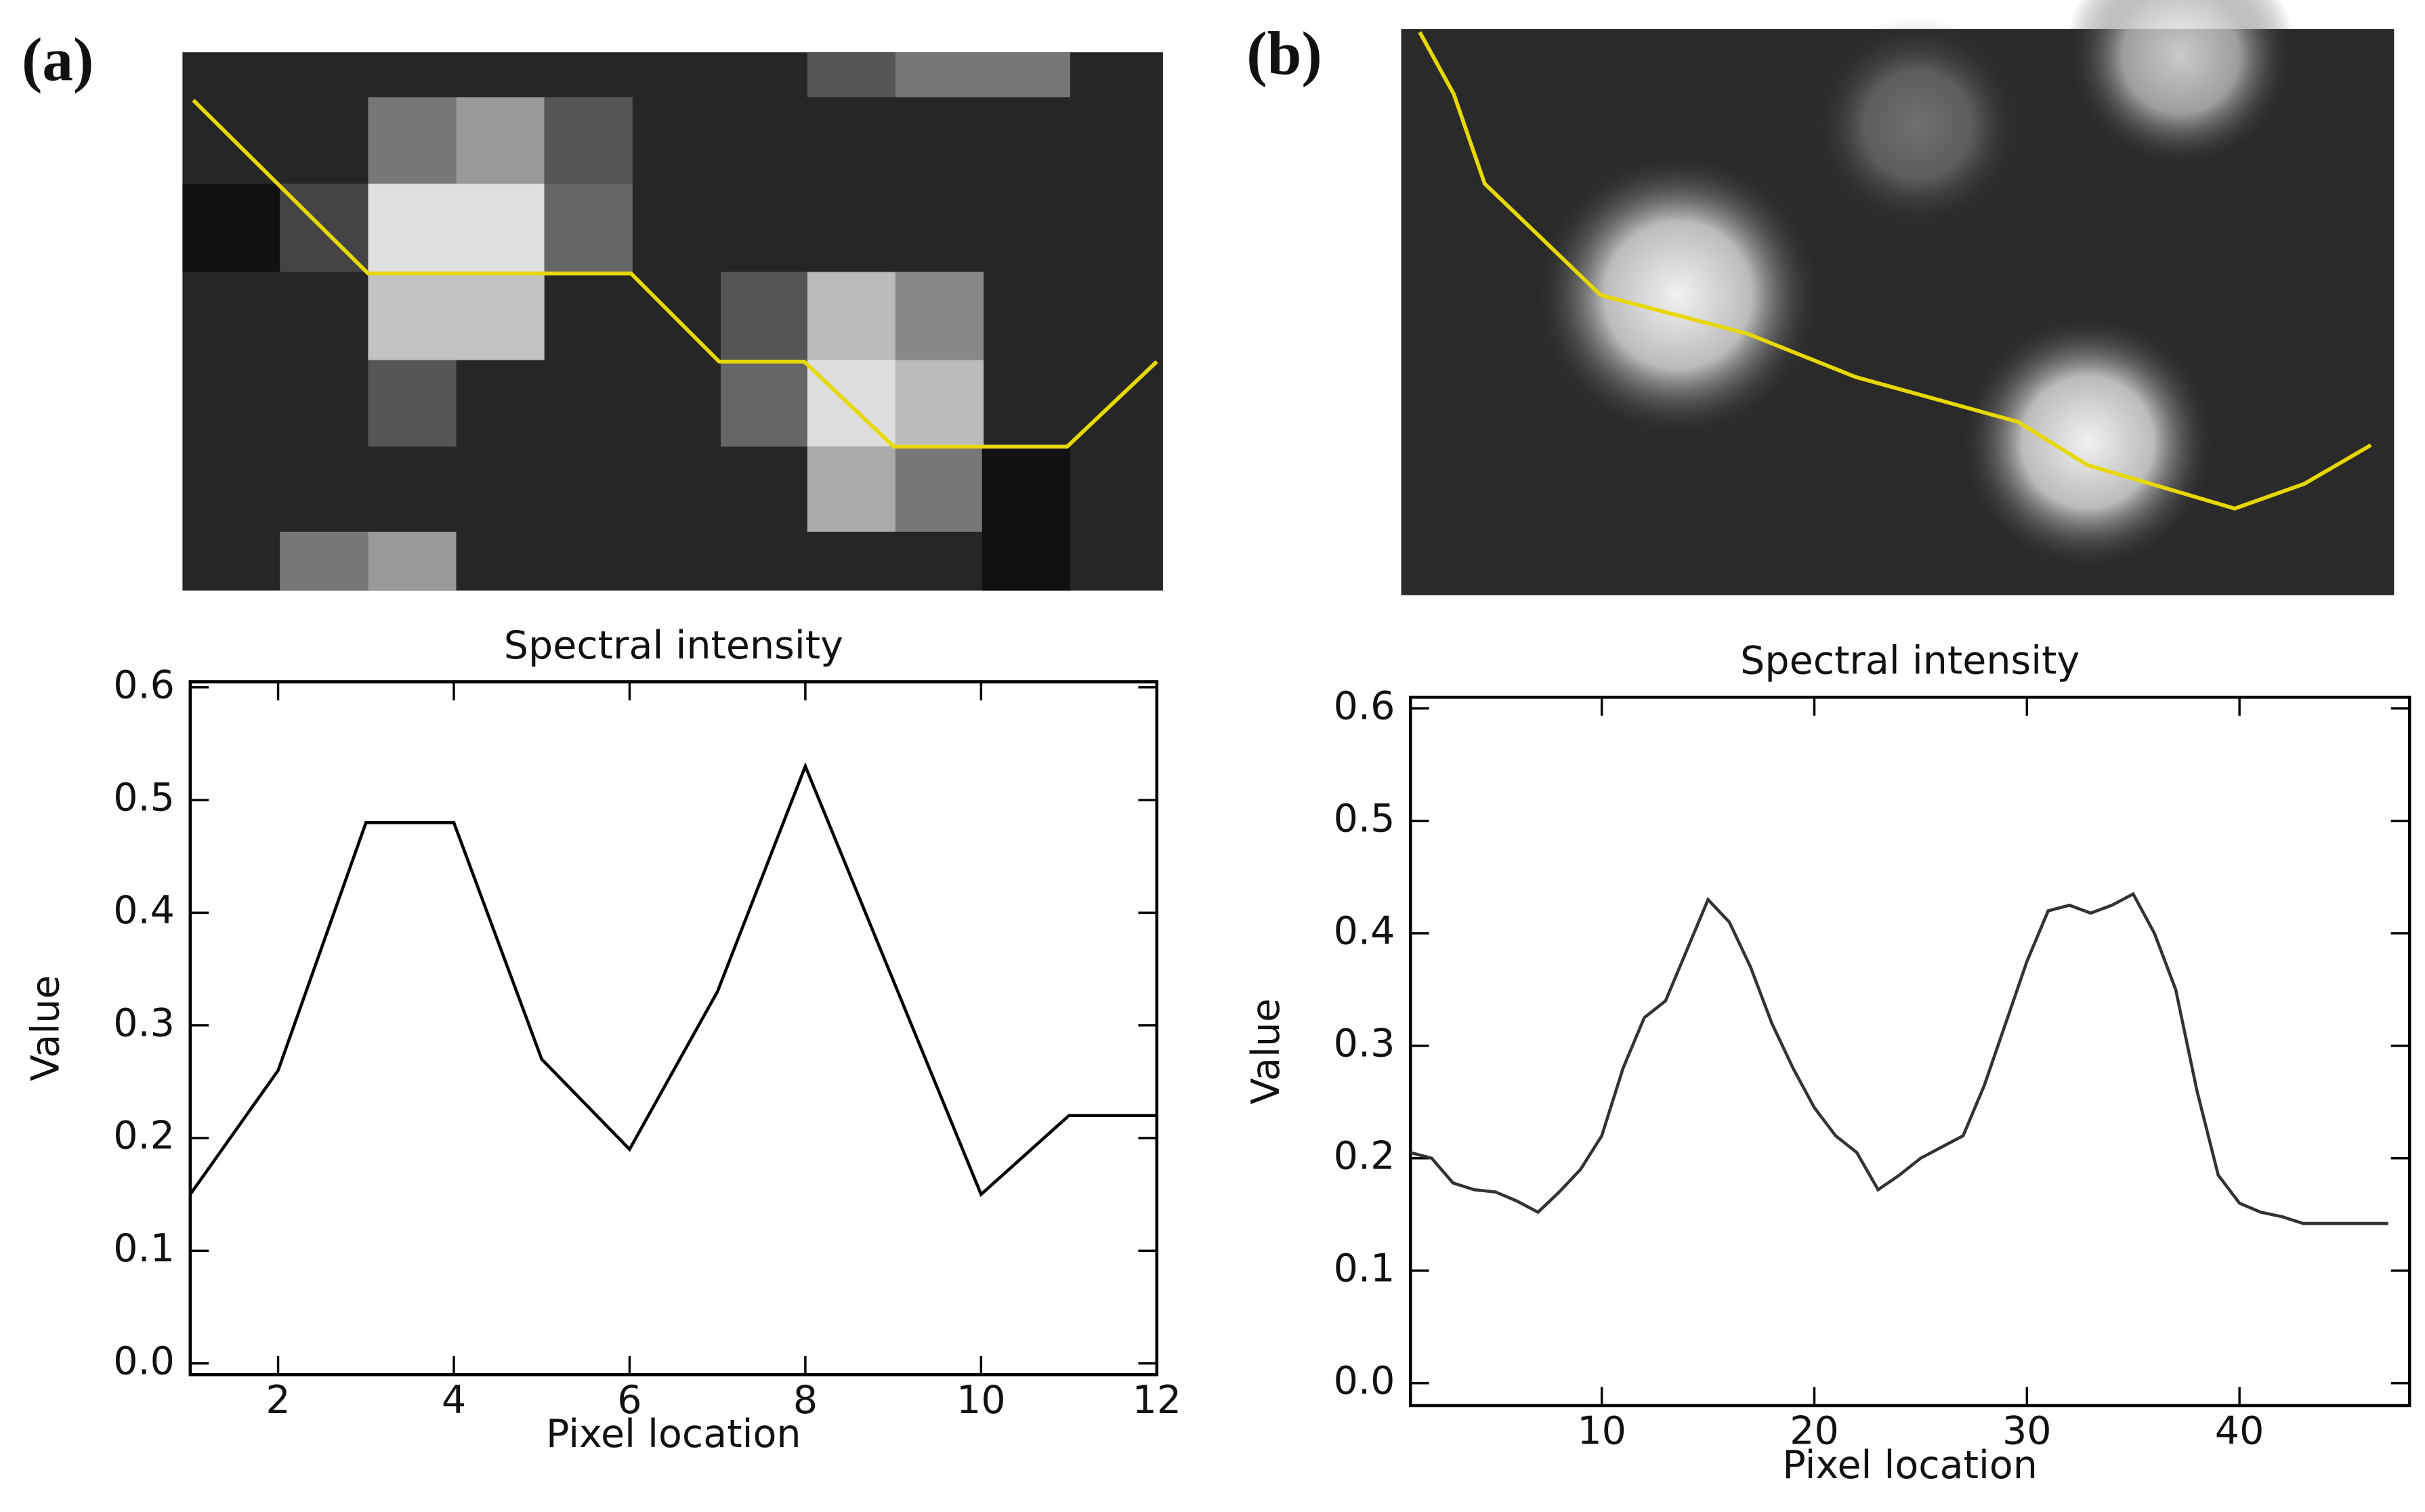 The image size is (2425, 1512). Describe the element at coordinates (278, 1400) in the screenshot. I see `x-tick-label: 2` at that location.